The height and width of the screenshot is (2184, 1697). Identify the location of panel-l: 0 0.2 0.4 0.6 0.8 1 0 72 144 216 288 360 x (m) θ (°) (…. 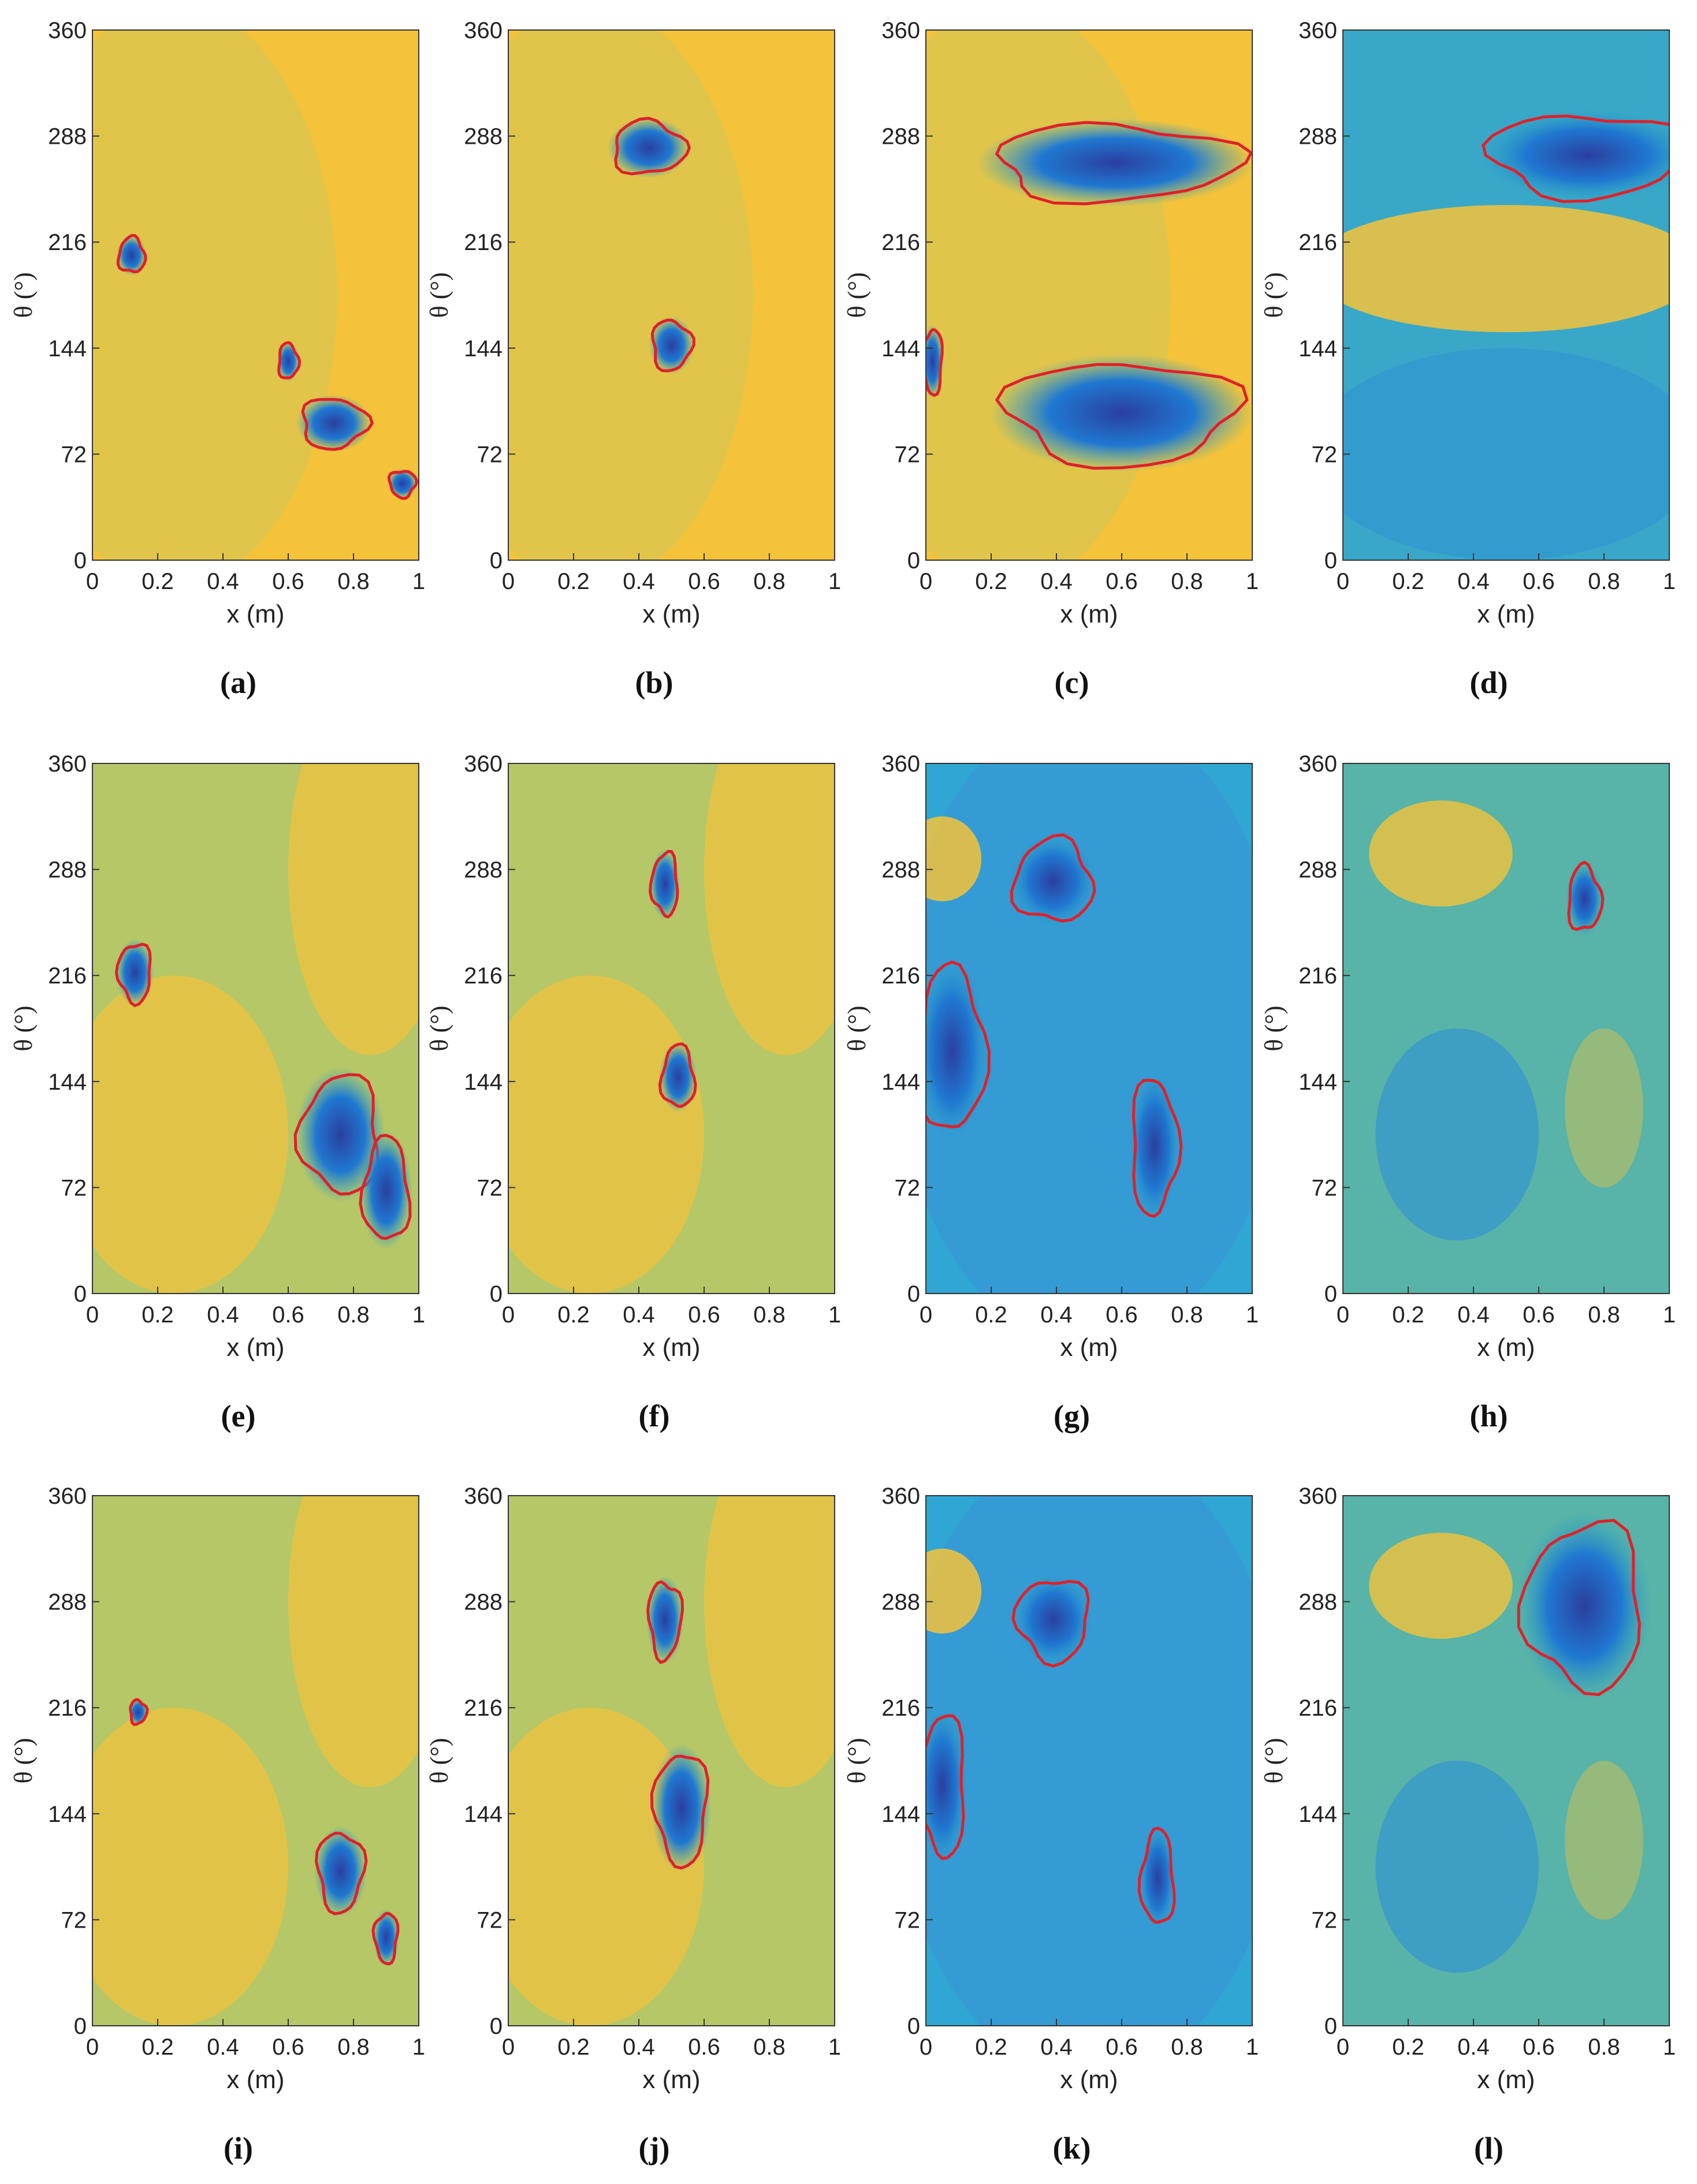
(1468, 1825).